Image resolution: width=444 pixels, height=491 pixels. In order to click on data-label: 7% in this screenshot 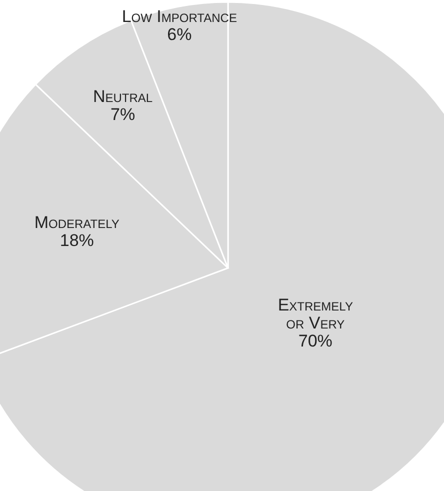, I will do `click(123, 114)`.